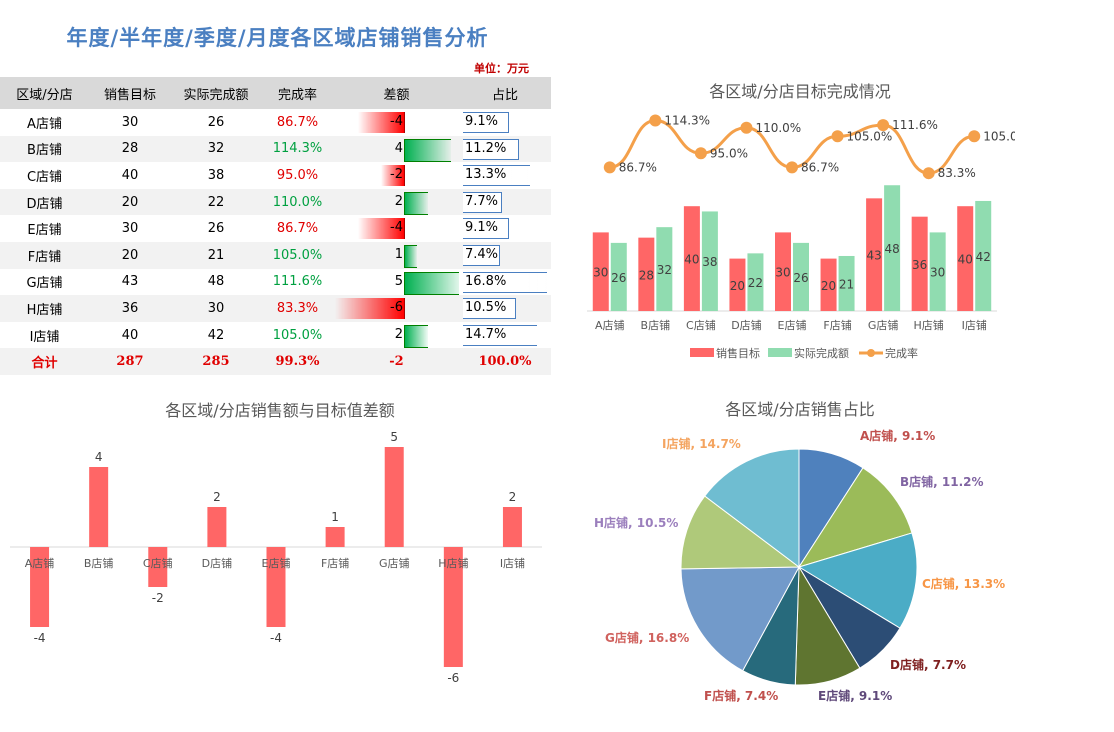  Describe the element at coordinates (216, 202) in the screenshot. I see `cell-actual: 22` at that location.